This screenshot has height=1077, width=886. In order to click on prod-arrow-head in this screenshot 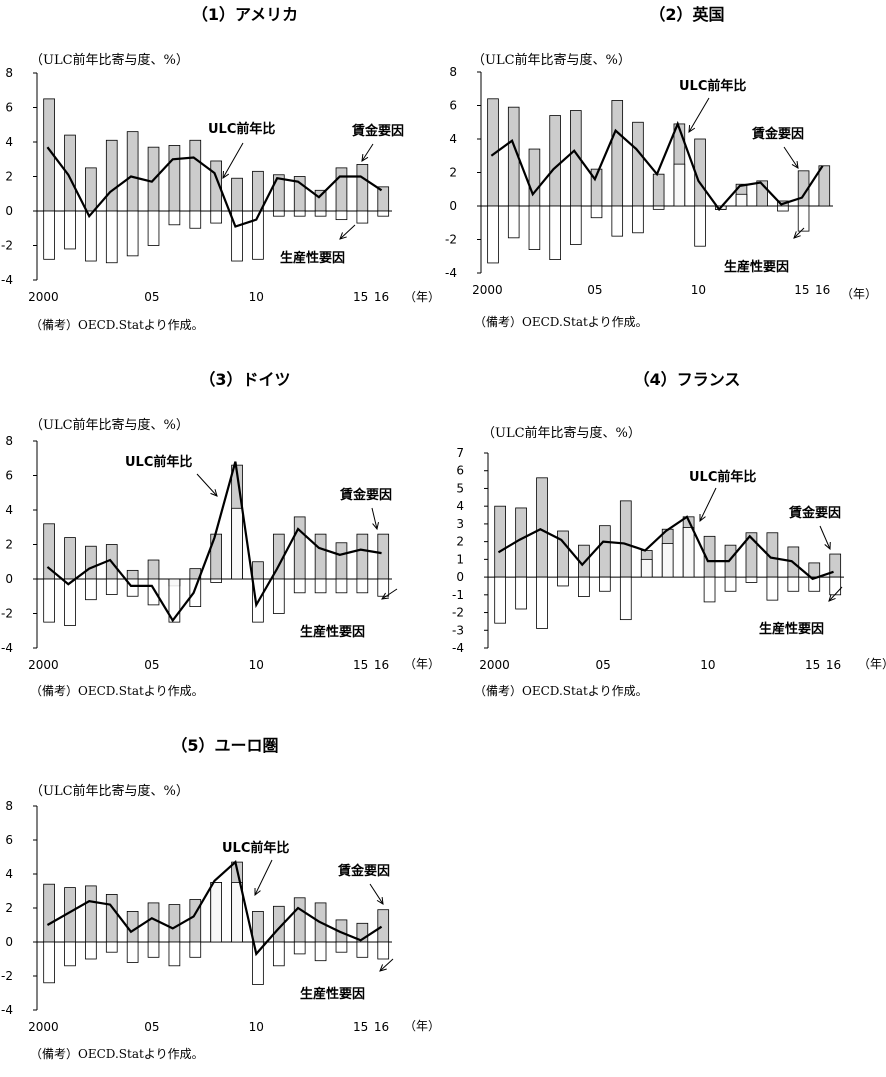, I will do `click(343, 236)`.